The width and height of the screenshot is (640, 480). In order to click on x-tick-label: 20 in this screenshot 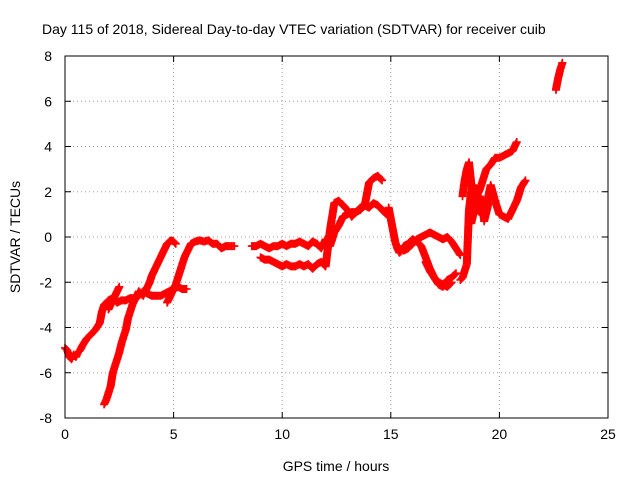, I will do `click(500, 434)`.